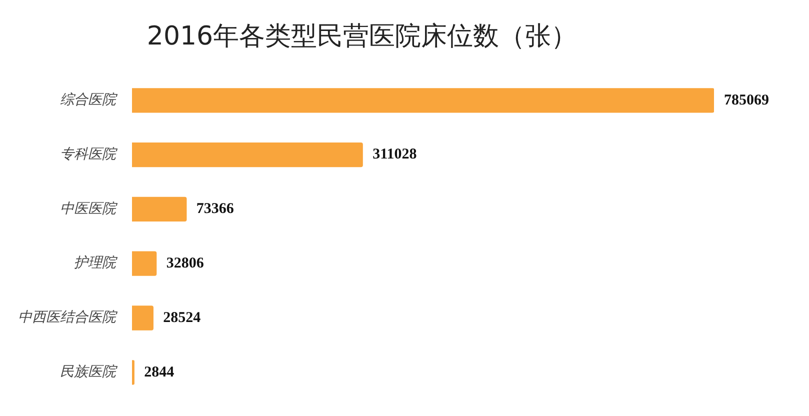 The image size is (809, 416). Describe the element at coordinates (89, 208) in the screenshot. I see `y-tick-label: 中医医院` at that location.